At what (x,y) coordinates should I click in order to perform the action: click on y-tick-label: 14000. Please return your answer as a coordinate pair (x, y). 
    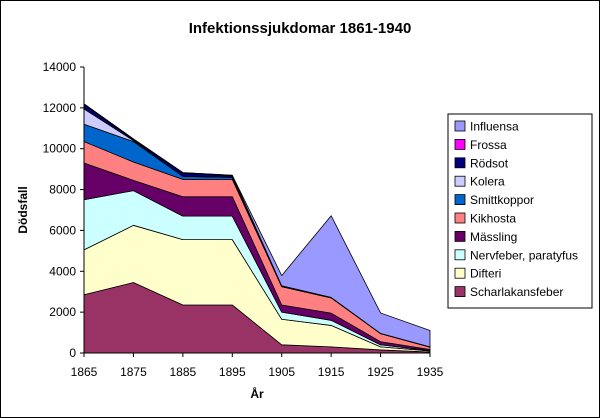
    Looking at the image, I should click on (60, 67).